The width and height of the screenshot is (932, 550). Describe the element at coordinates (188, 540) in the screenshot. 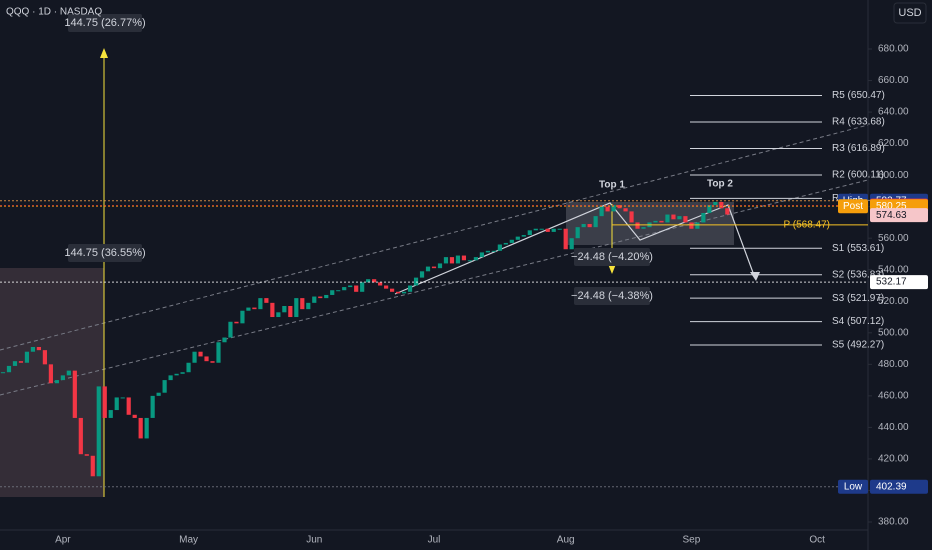

I see `x-tick-label: May` at that location.